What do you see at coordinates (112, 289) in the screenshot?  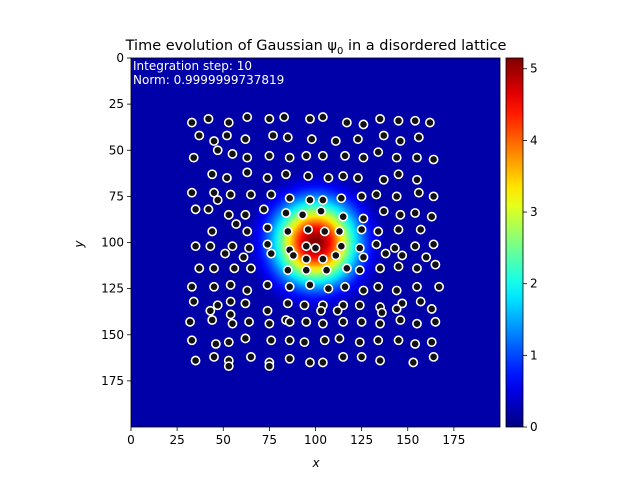 I see `y-tick-label: 125` at bounding box center [112, 289].